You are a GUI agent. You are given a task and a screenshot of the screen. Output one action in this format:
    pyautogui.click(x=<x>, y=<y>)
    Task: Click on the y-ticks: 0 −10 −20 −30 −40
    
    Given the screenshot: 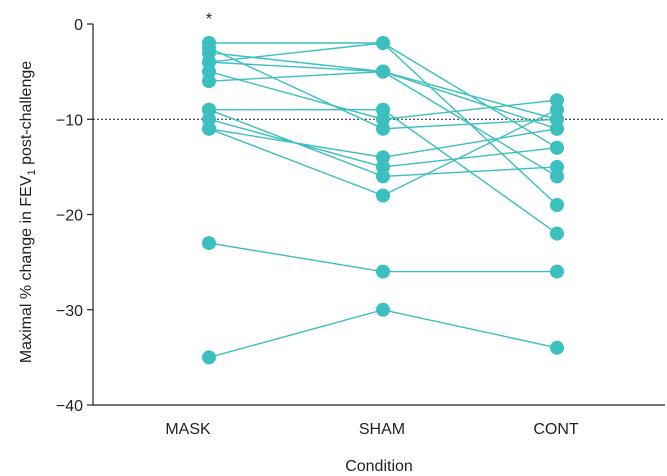 What is the action you would take?
    pyautogui.click(x=74, y=216)
    